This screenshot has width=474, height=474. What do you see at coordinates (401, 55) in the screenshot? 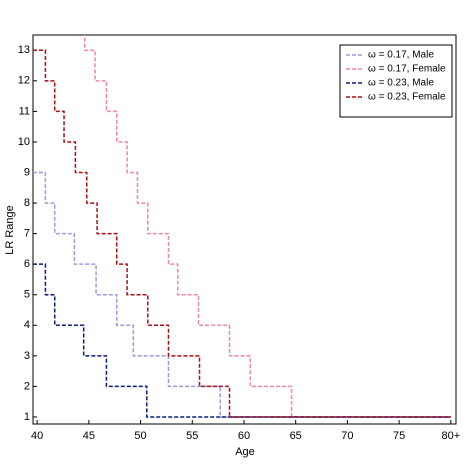
I see `legend-label: ω = 0.17, Male` at bounding box center [401, 55].